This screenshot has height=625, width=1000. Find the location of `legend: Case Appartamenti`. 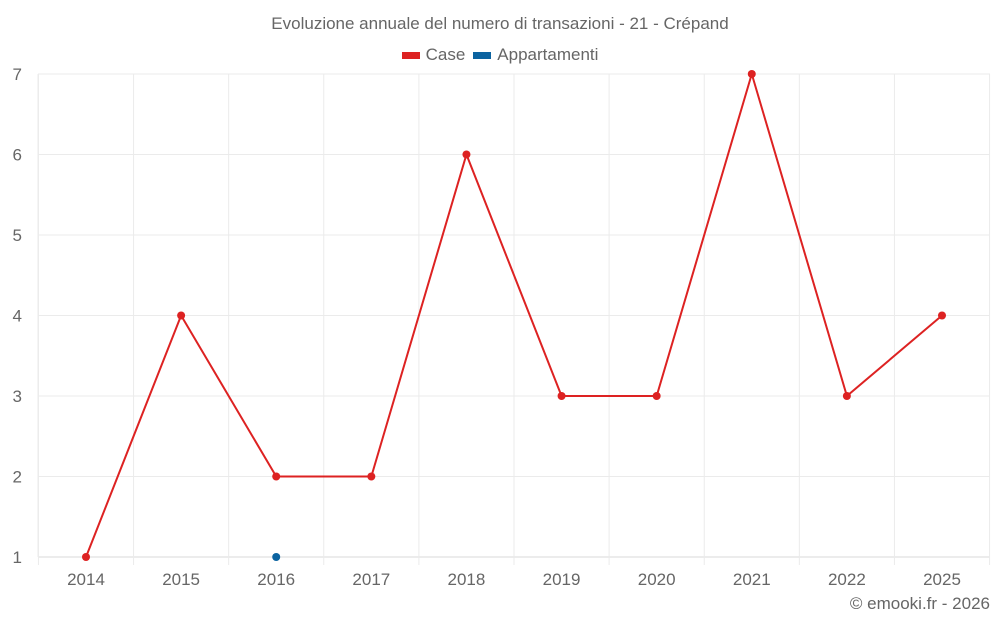

legend: Case Appartamenti is located at coordinates (500, 55).